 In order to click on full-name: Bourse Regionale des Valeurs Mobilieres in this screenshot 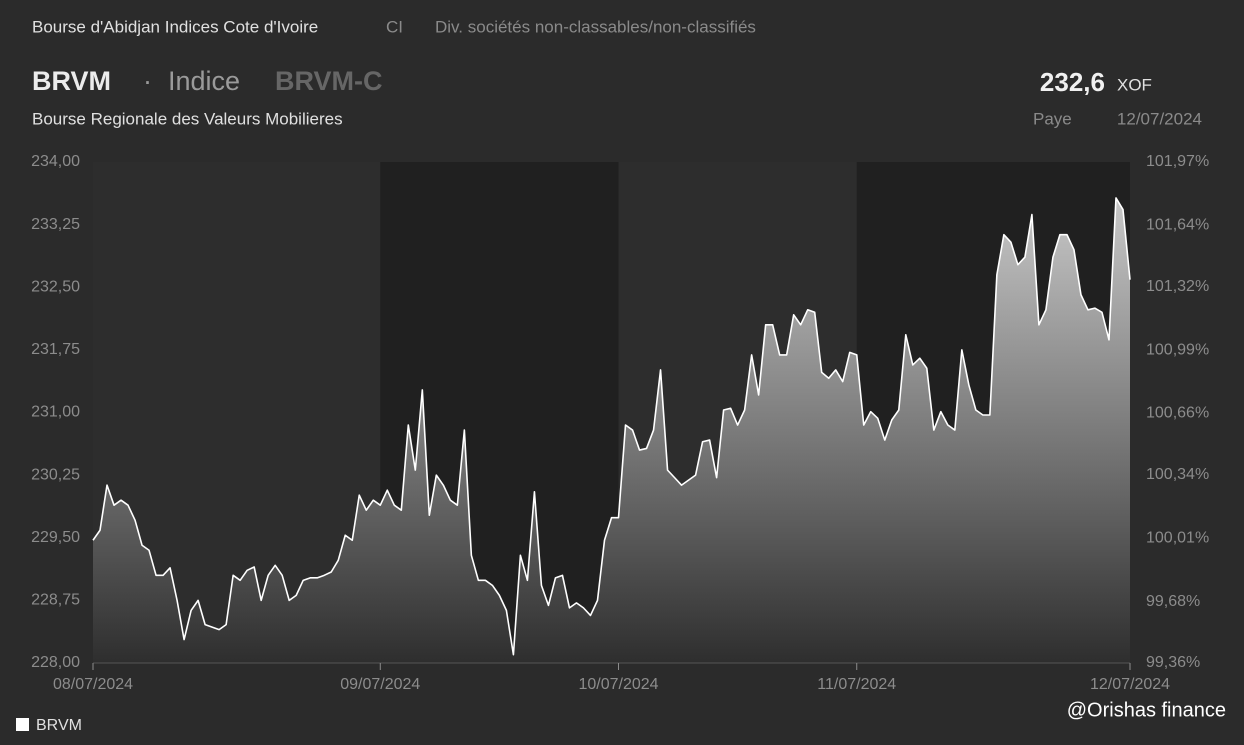, I will do `click(187, 118)`.